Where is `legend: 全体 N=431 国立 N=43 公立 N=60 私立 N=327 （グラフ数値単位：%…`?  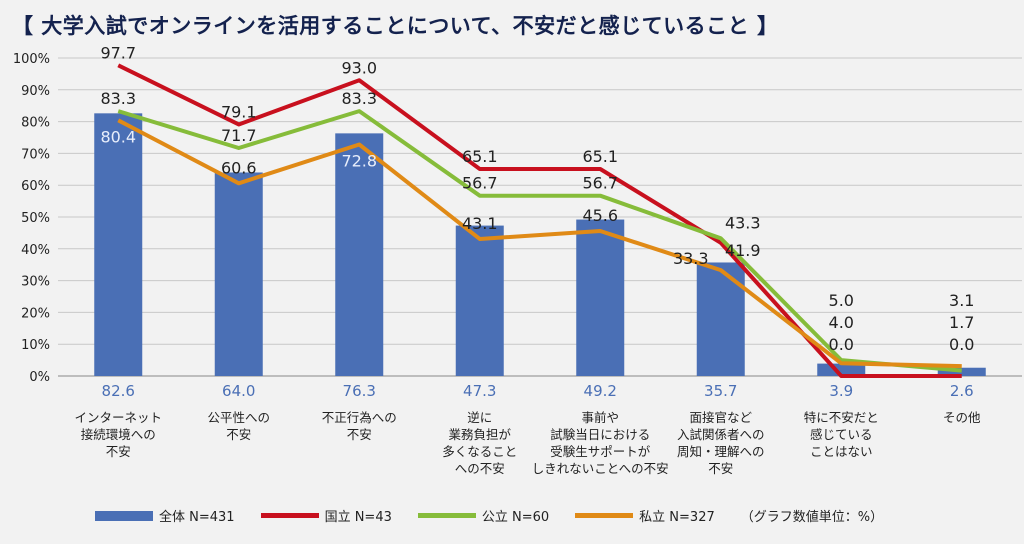
legend: 全体 N=431 国立 N=43 公立 N=60 私立 N=327 （グラフ数値単位：%… is located at coordinates (489, 515).